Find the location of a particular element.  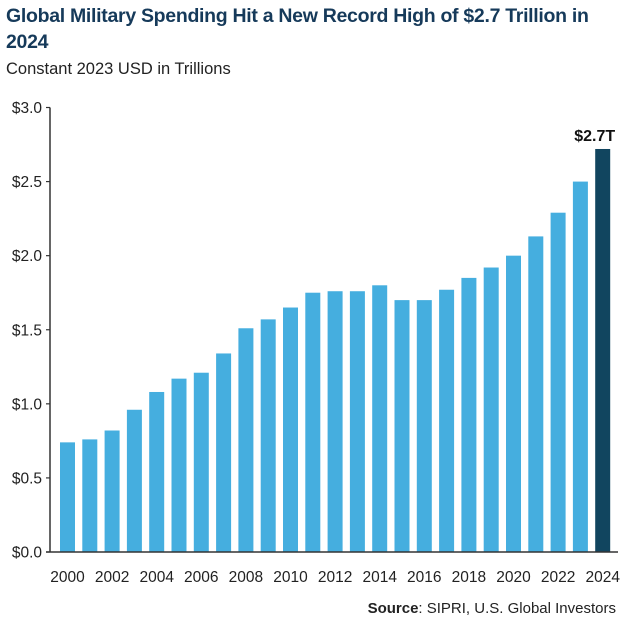

bar-2017 is located at coordinates (447, 420).